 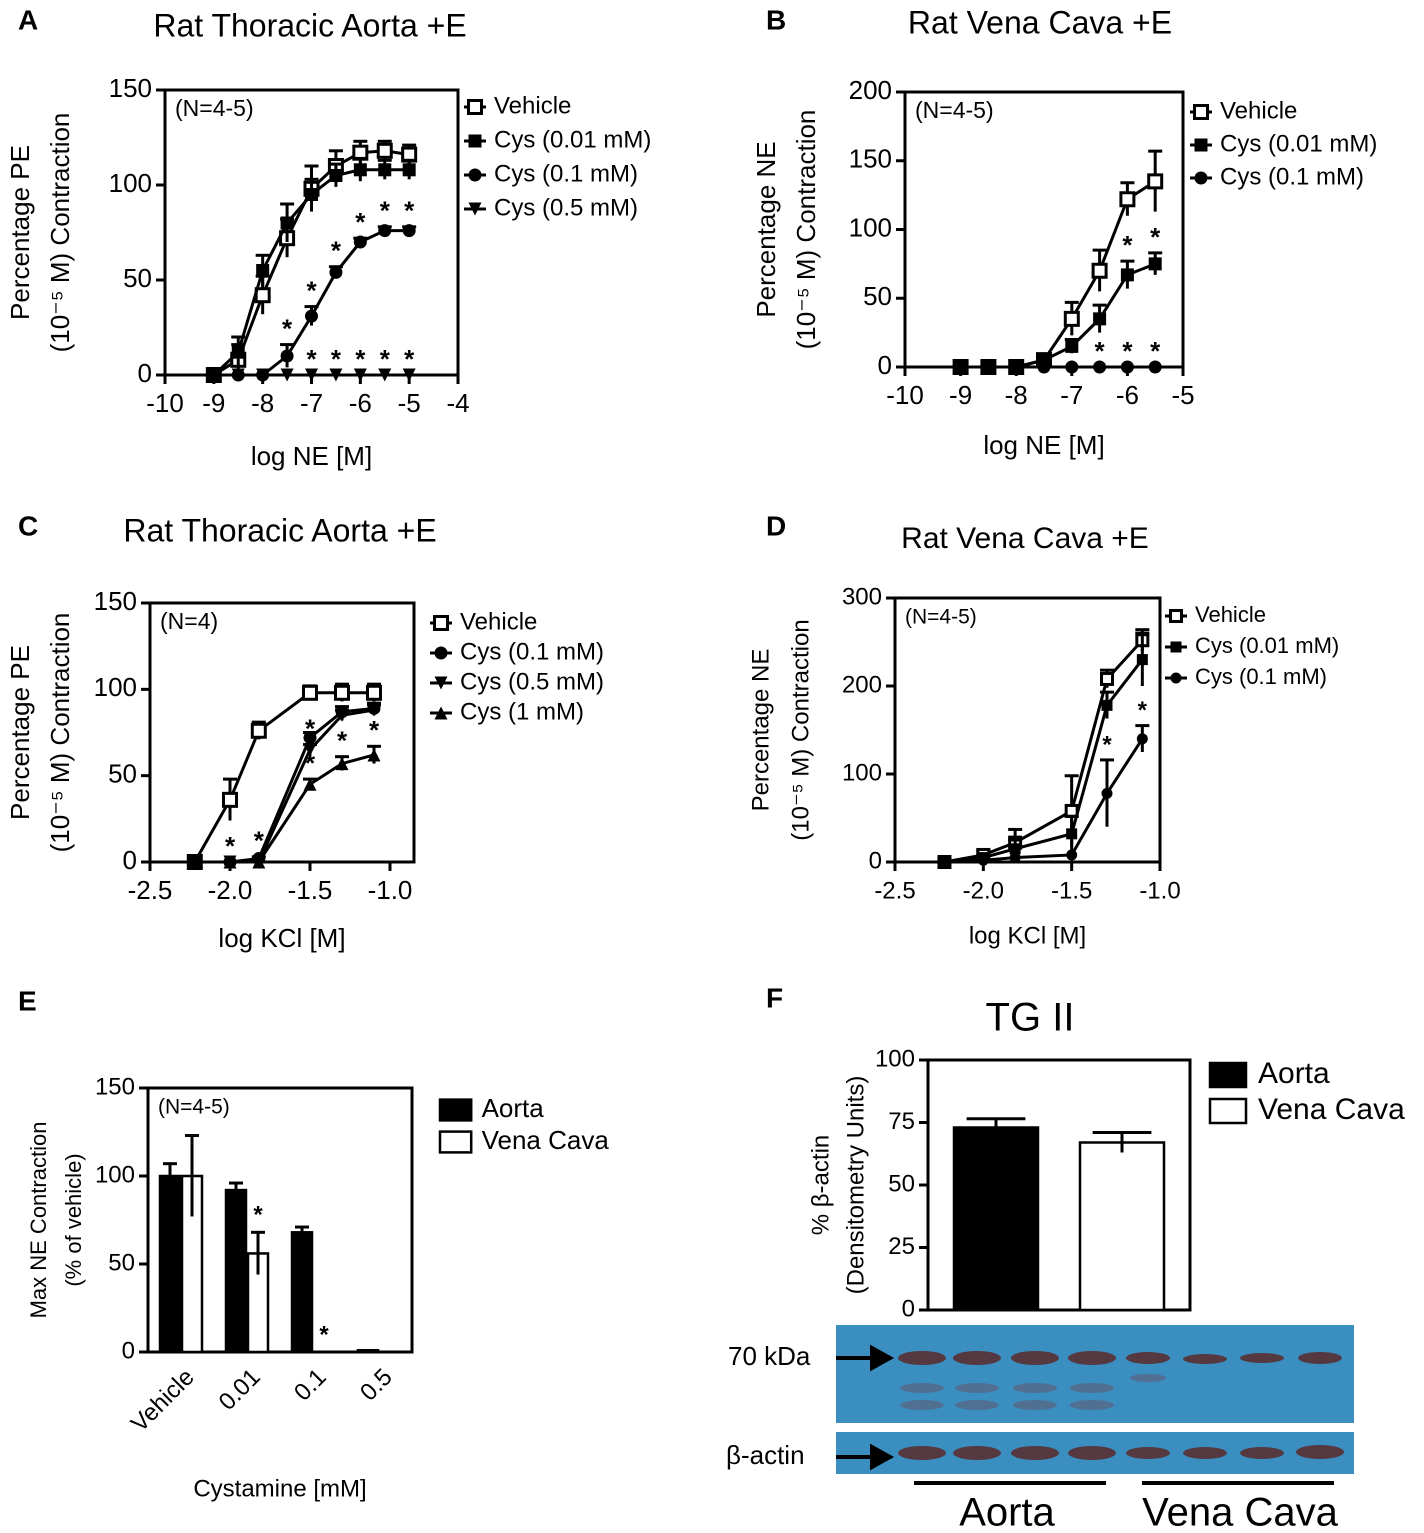 I want to click on legend-label: Cys (1 mM), so click(x=522, y=711).